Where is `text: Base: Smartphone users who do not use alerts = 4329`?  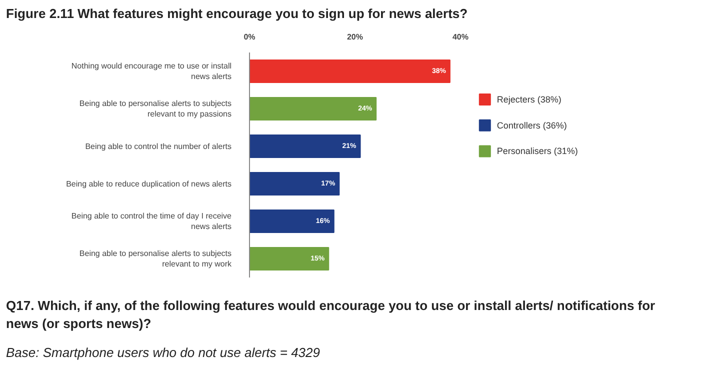
text: Base: Smartphone users who do not use alerts = 4329 is located at coordinates (163, 353).